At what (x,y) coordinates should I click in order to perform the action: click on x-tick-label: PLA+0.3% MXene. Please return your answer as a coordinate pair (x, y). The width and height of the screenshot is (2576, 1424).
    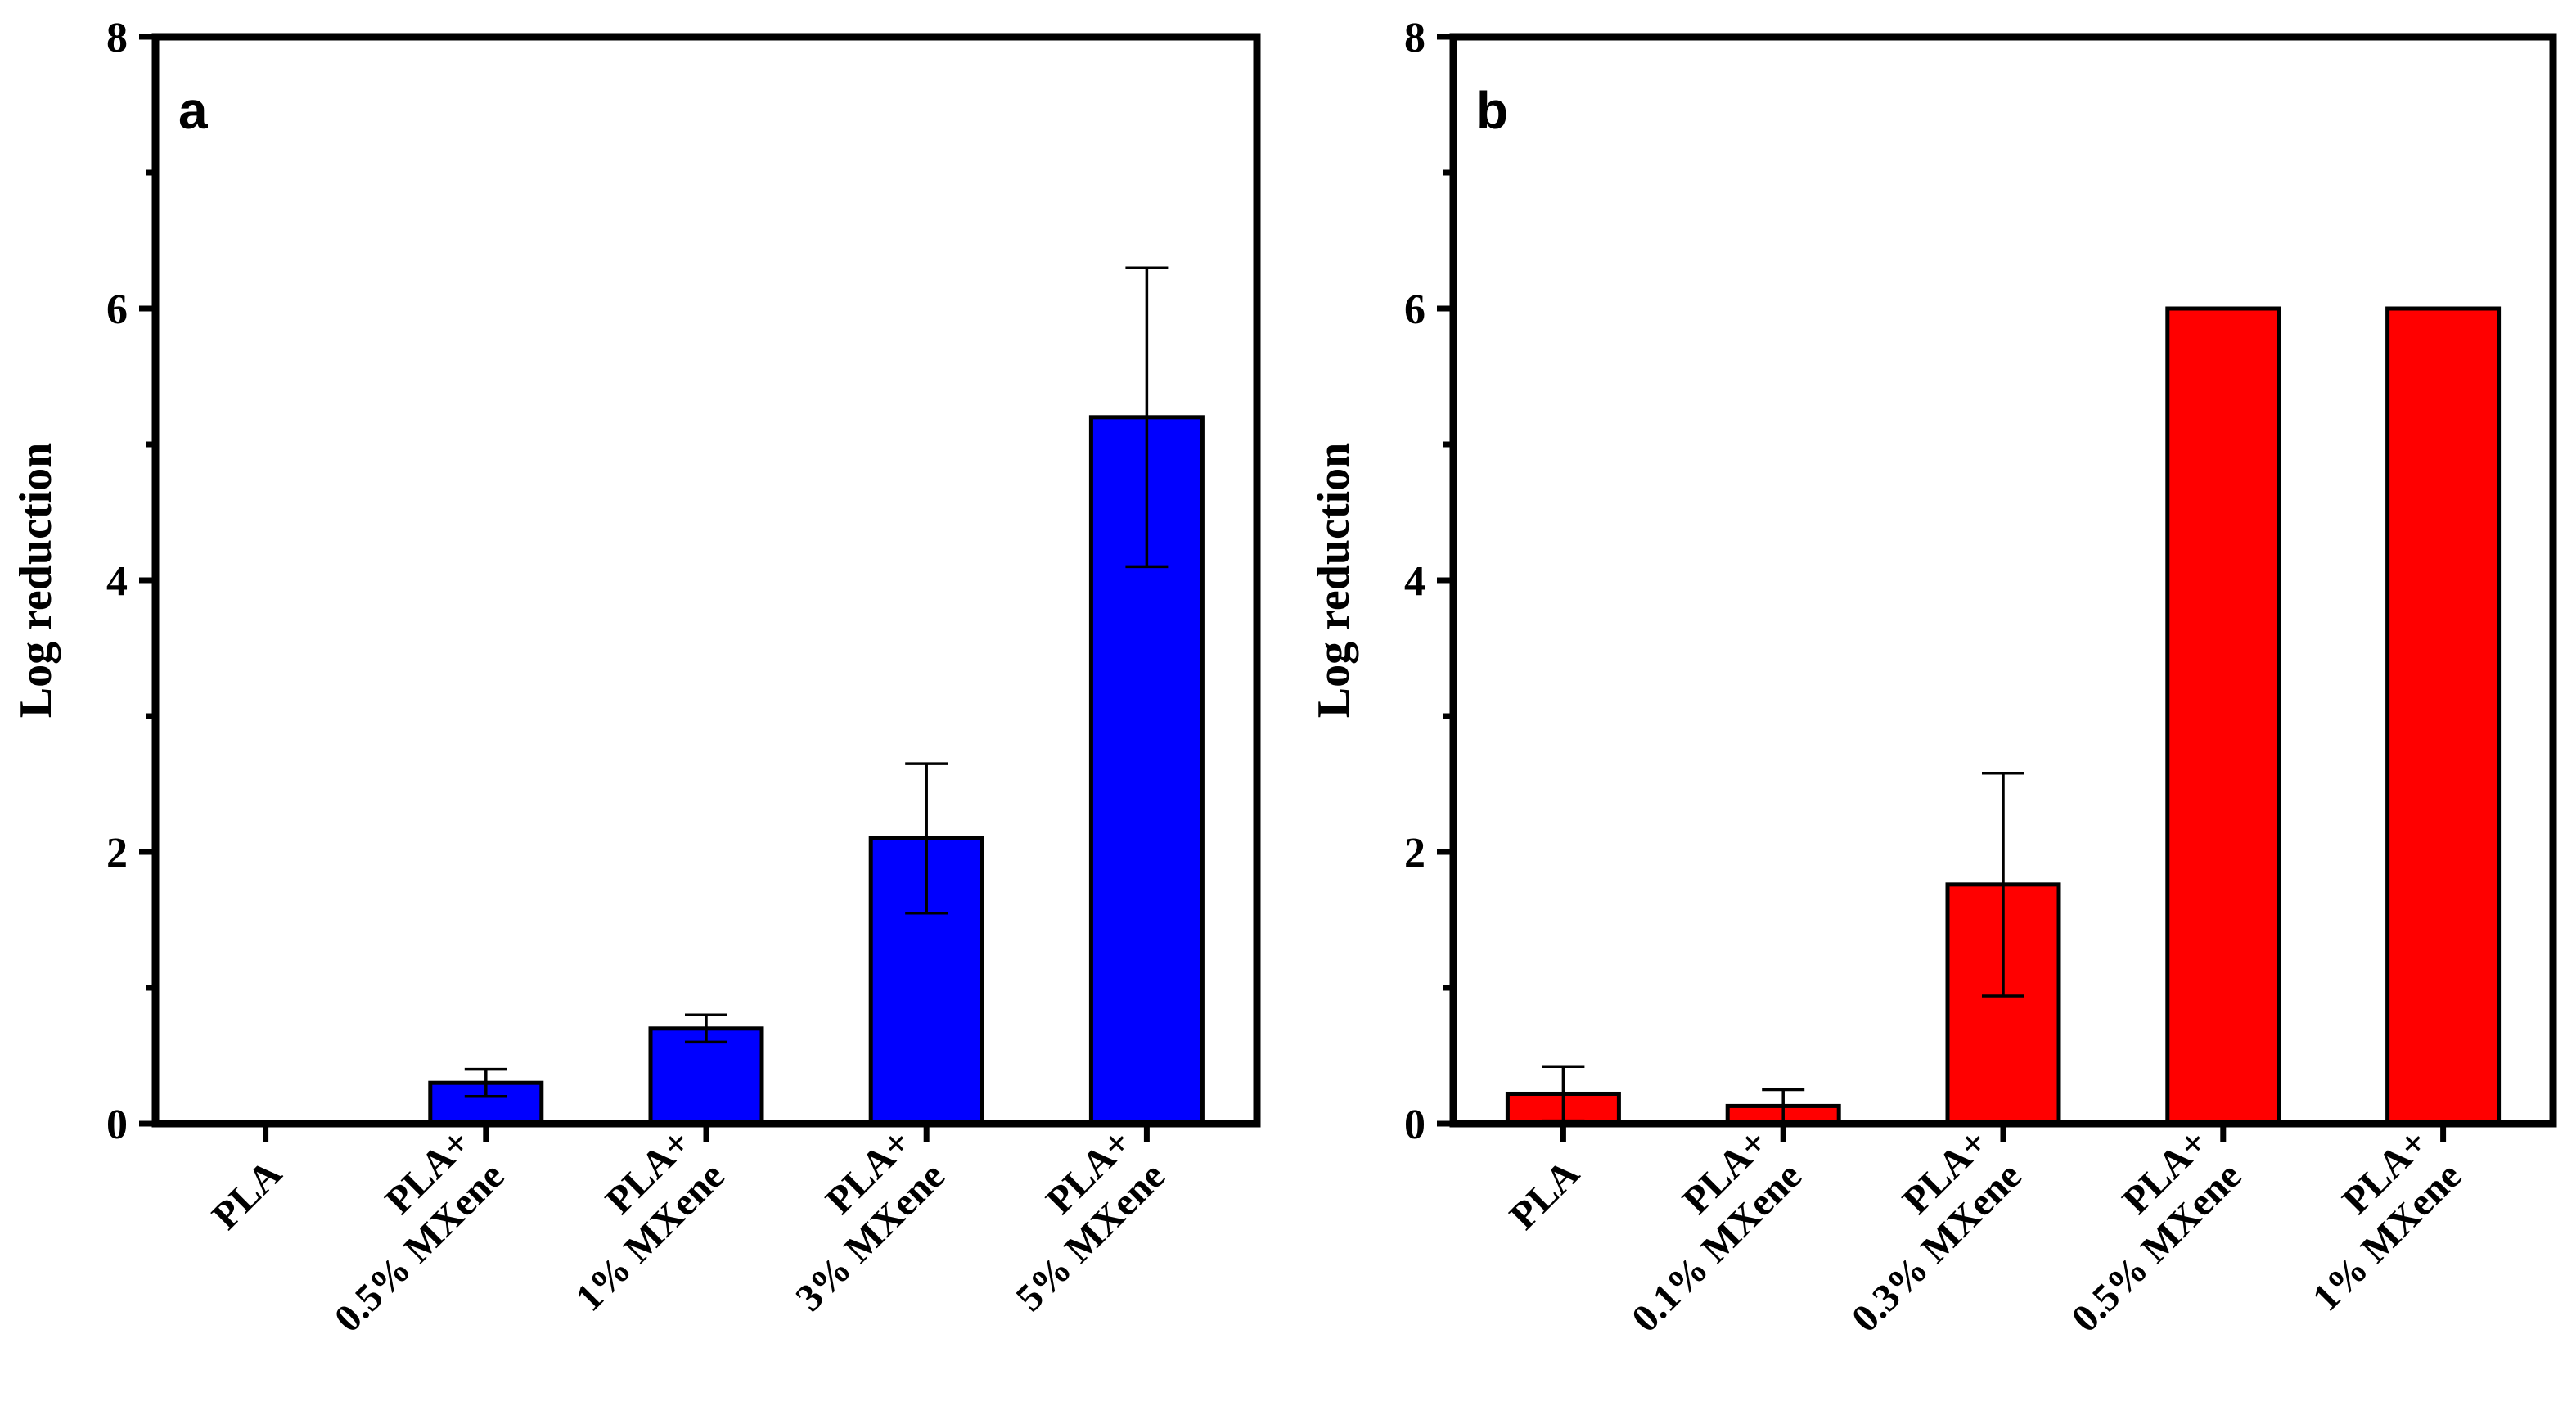
    Looking at the image, I should click on (1920, 1230).